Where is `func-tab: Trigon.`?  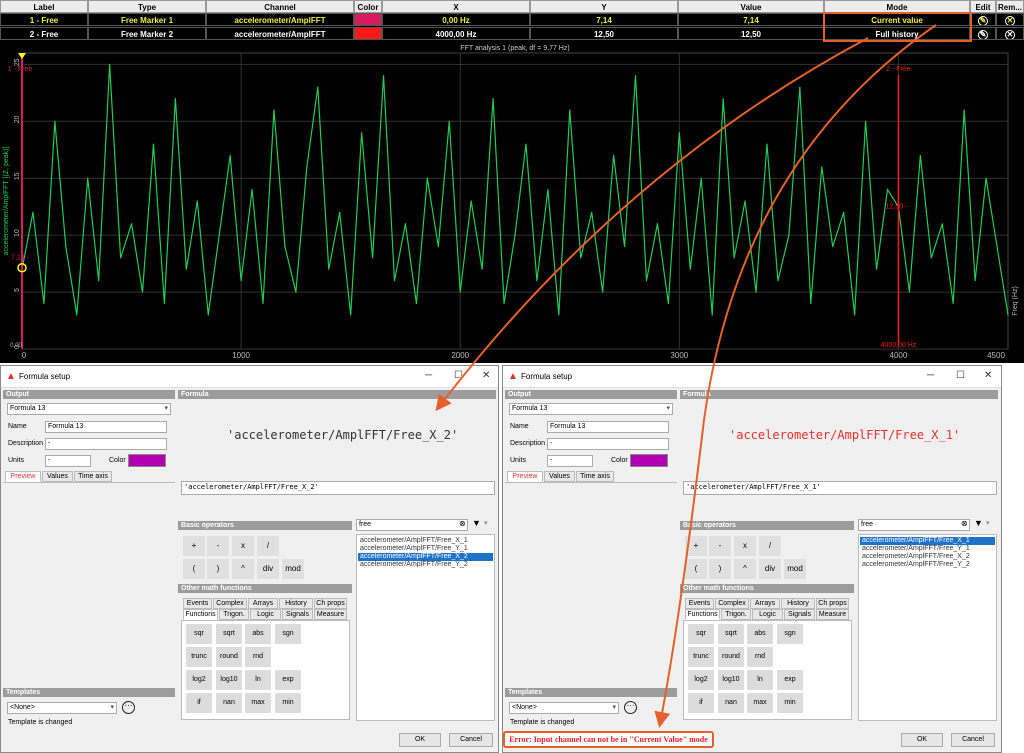
func-tab: Trigon. is located at coordinates (234, 614).